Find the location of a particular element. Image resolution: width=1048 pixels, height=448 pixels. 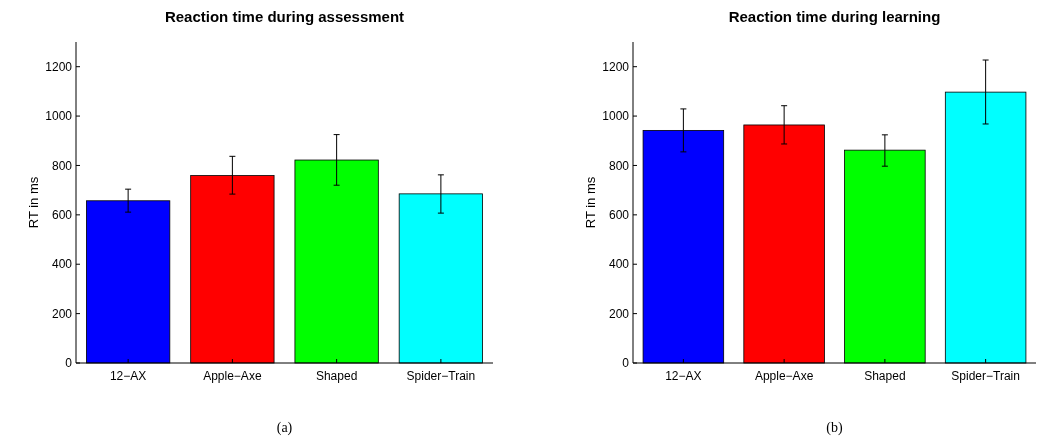

text: (b) is located at coordinates (834, 428).